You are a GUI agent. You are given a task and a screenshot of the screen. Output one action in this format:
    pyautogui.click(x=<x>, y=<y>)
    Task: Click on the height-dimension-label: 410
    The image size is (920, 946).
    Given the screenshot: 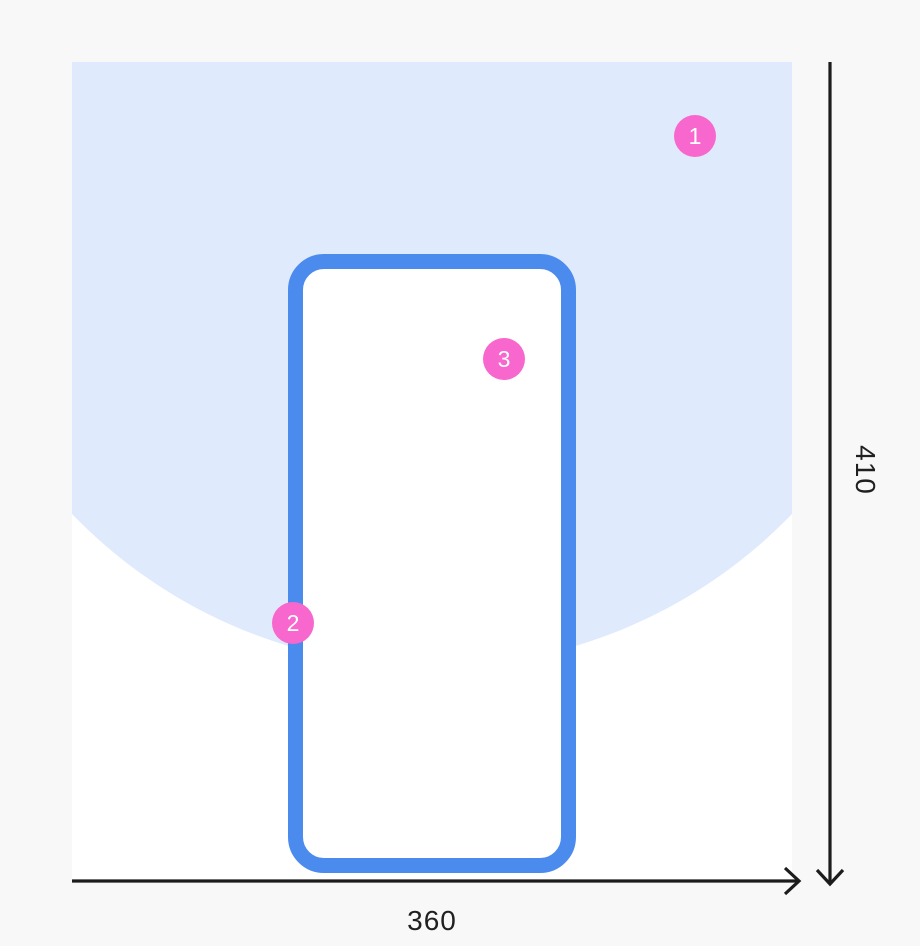 What is the action you would take?
    pyautogui.click(x=865, y=470)
    